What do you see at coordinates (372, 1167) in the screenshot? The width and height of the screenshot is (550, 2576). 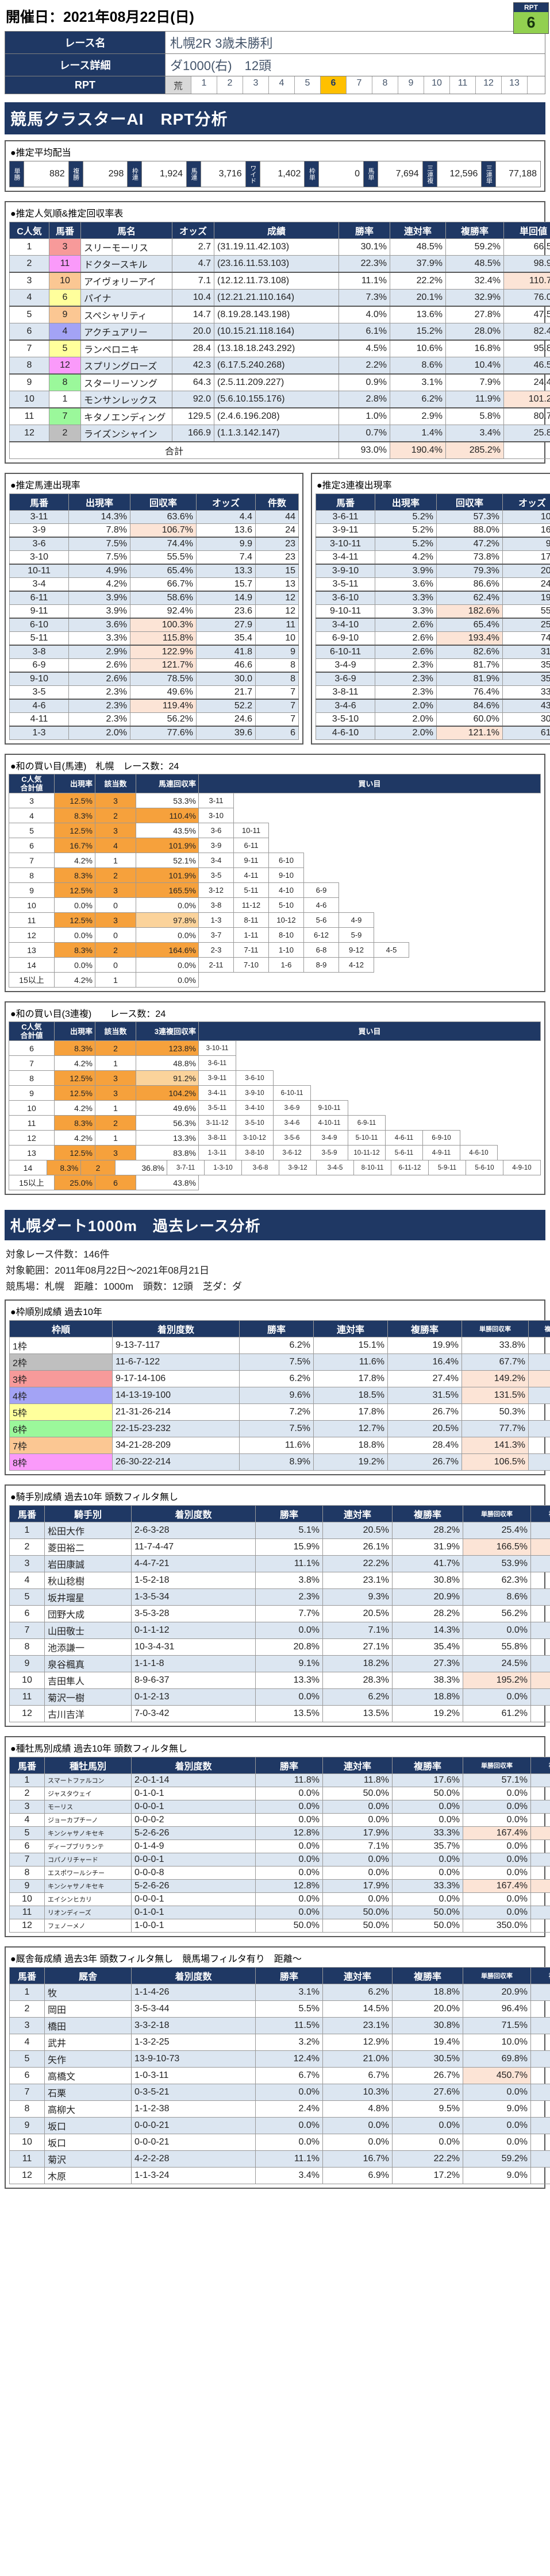 I see `bet-combination: 8-10-11` at bounding box center [372, 1167].